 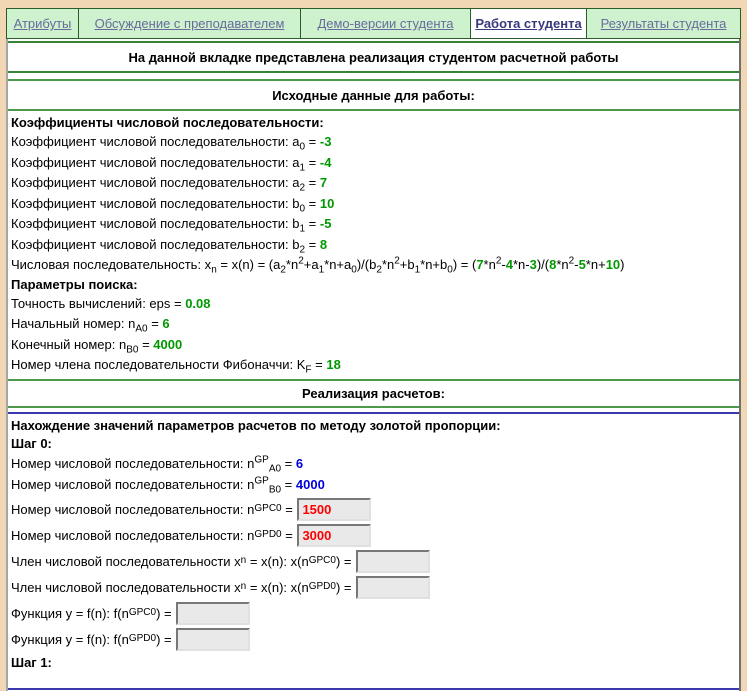 What do you see at coordinates (325, 162) in the screenshot?
I see `coeff-a1-value: -4` at bounding box center [325, 162].